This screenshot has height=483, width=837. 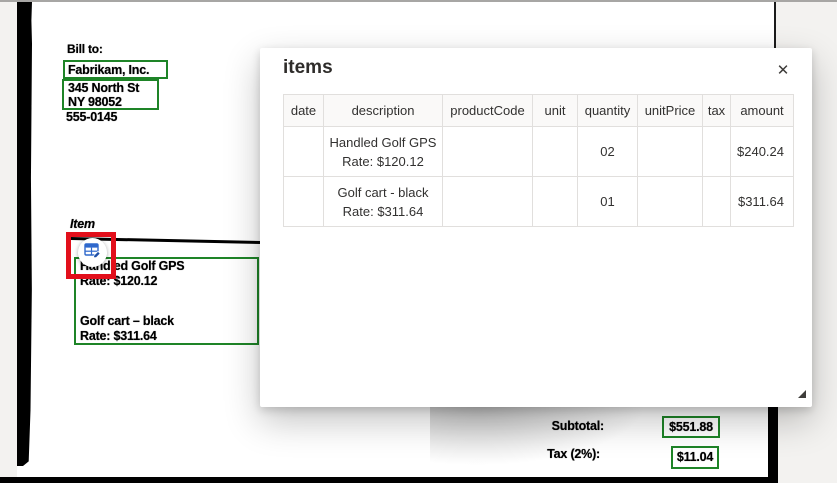 What do you see at coordinates (303, 151) in the screenshot?
I see `cell-r0-date` at bounding box center [303, 151].